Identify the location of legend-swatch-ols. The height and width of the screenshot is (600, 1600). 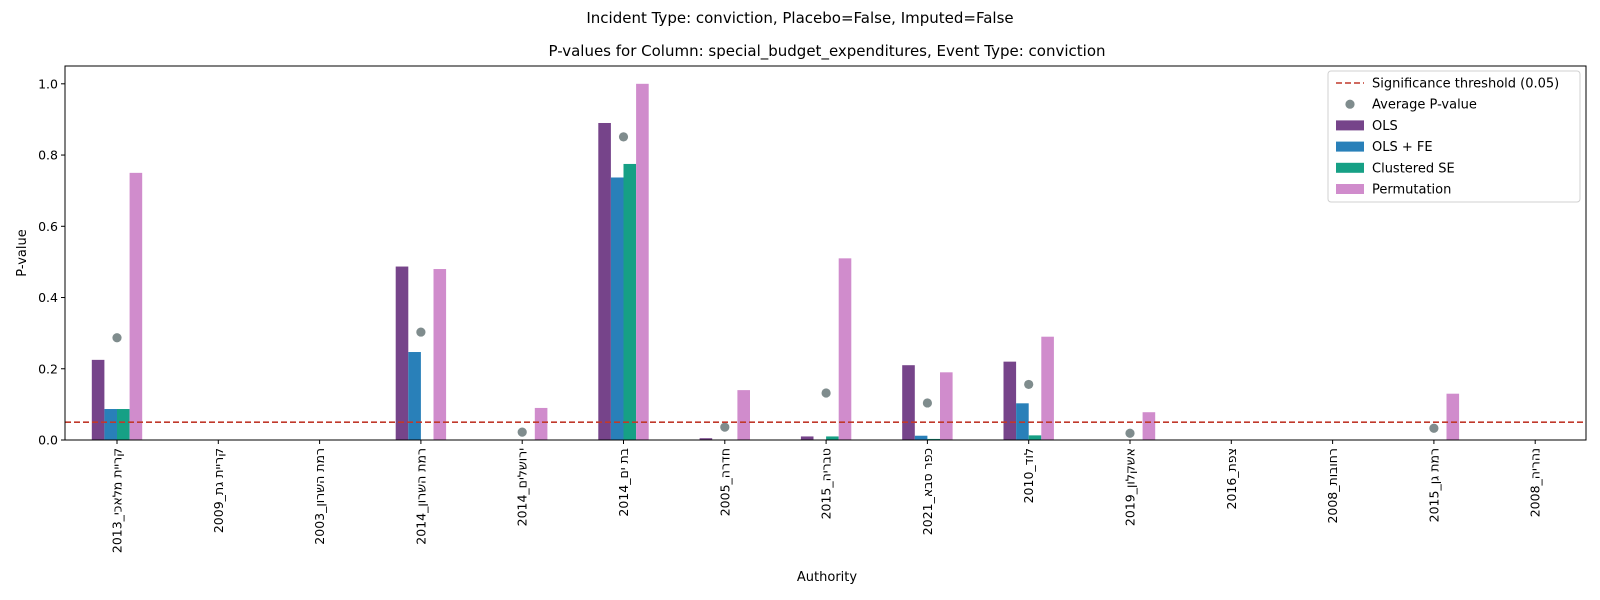
(1350, 125).